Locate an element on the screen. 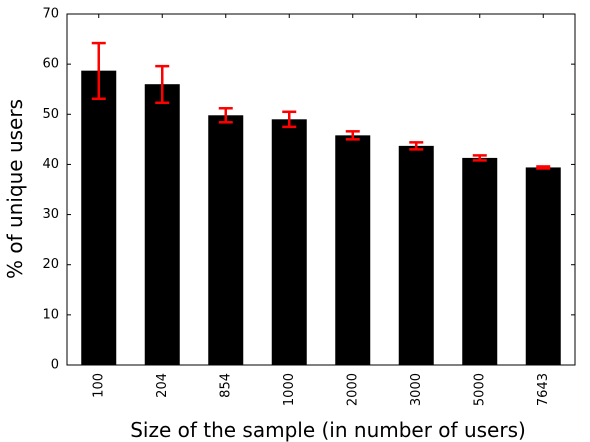 The width and height of the screenshot is (590, 442). y-axis-label: % of unique users is located at coordinates (15, 189).